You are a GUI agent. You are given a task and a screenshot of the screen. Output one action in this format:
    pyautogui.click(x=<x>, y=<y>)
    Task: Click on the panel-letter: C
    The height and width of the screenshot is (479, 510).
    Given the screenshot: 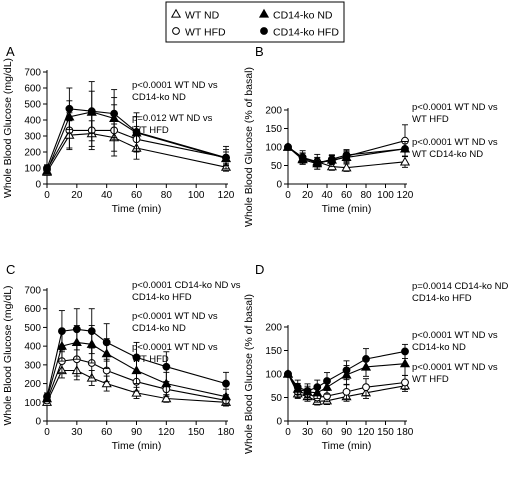 What is the action you would take?
    pyautogui.click(x=10, y=269)
    